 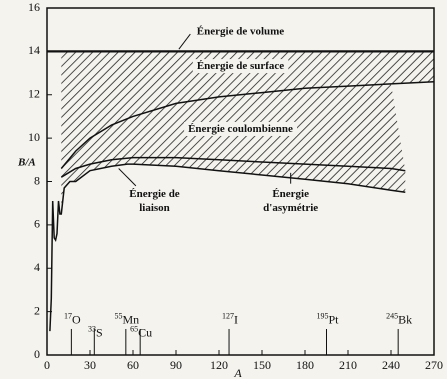 I want to click on x-tick-label: 180, so click(x=305, y=365).